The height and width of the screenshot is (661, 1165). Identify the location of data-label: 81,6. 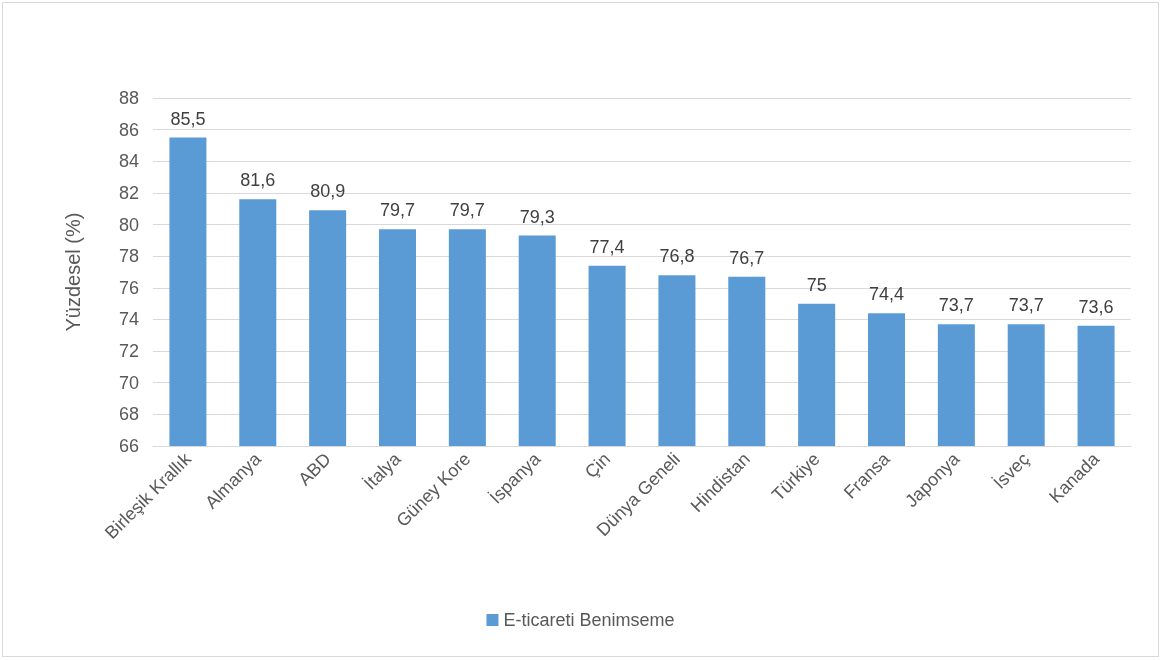
(258, 180).